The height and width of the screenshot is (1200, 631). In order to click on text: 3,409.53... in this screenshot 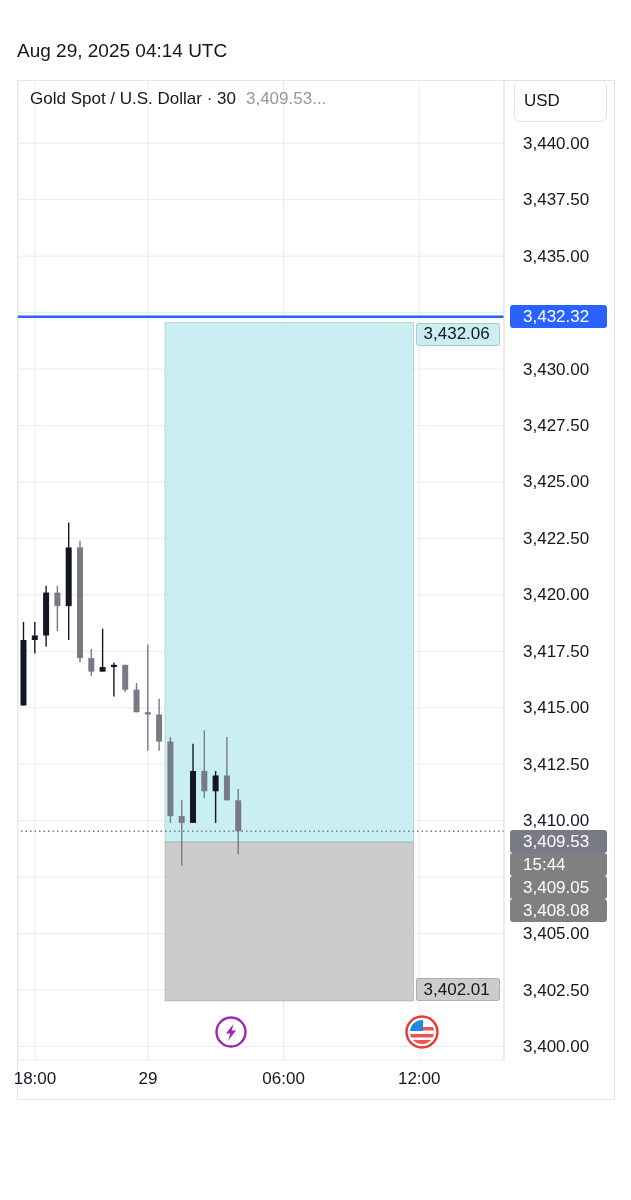, I will do `click(286, 98)`.